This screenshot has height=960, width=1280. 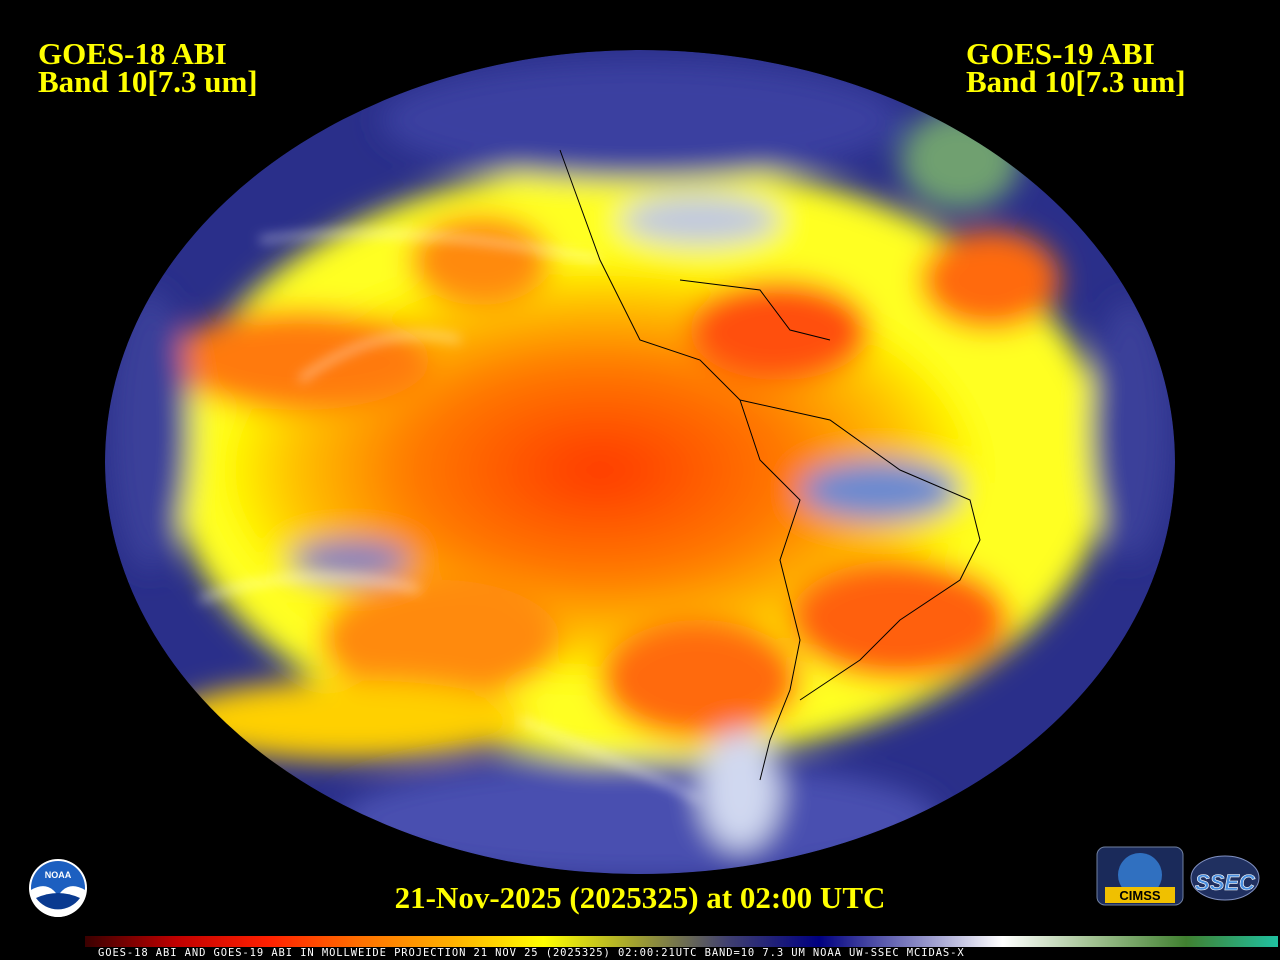 What do you see at coordinates (58, 875) in the screenshot?
I see `noaa-logo-text: NOAA` at bounding box center [58, 875].